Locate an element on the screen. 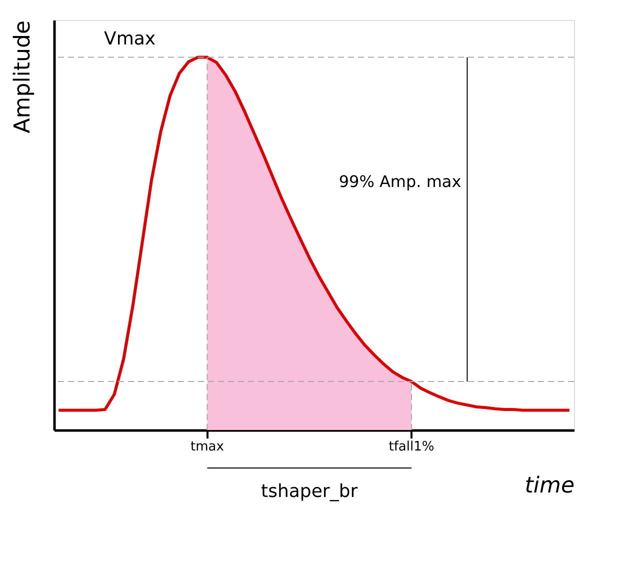 The height and width of the screenshot is (570, 636). y-axis-title: Amplitude is located at coordinates (23, 77).